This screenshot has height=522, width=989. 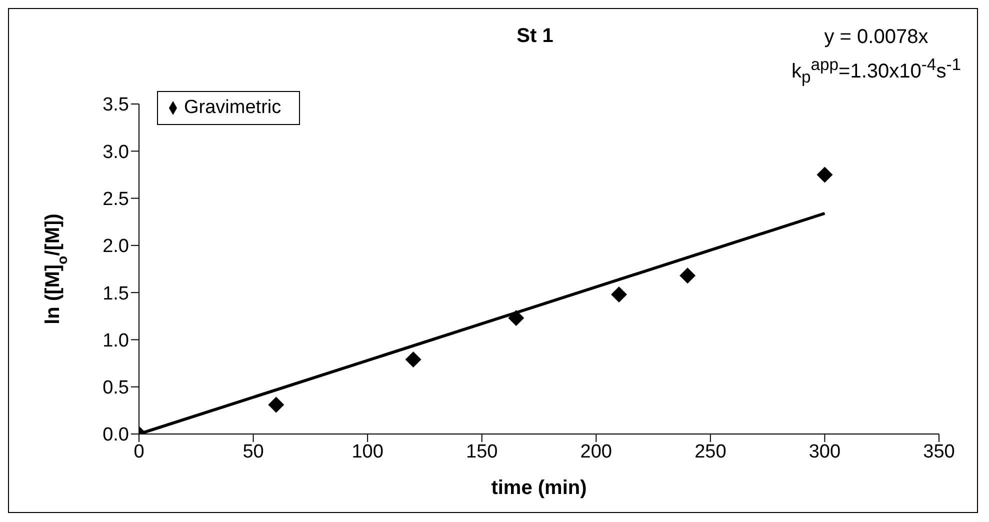 What do you see at coordinates (710, 451) in the screenshot?
I see `x-tick-label: 250` at bounding box center [710, 451].